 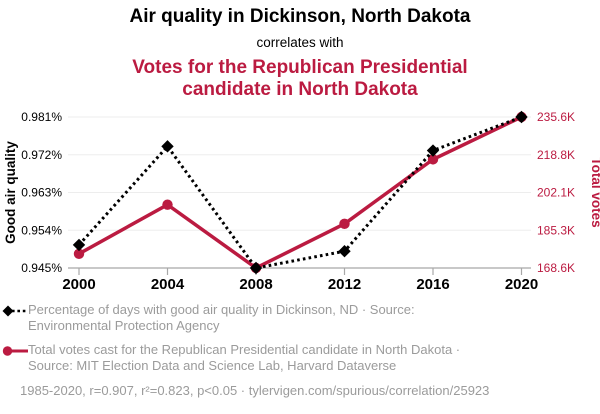 What do you see at coordinates (41, 117) in the screenshot?
I see `left-axis-tick-label: 0.981%` at bounding box center [41, 117].